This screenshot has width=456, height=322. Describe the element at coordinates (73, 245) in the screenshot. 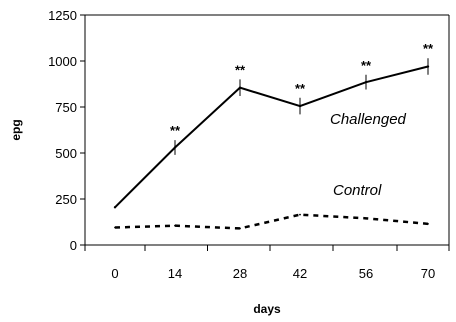

I see `y-tick-label: 0` at that location.